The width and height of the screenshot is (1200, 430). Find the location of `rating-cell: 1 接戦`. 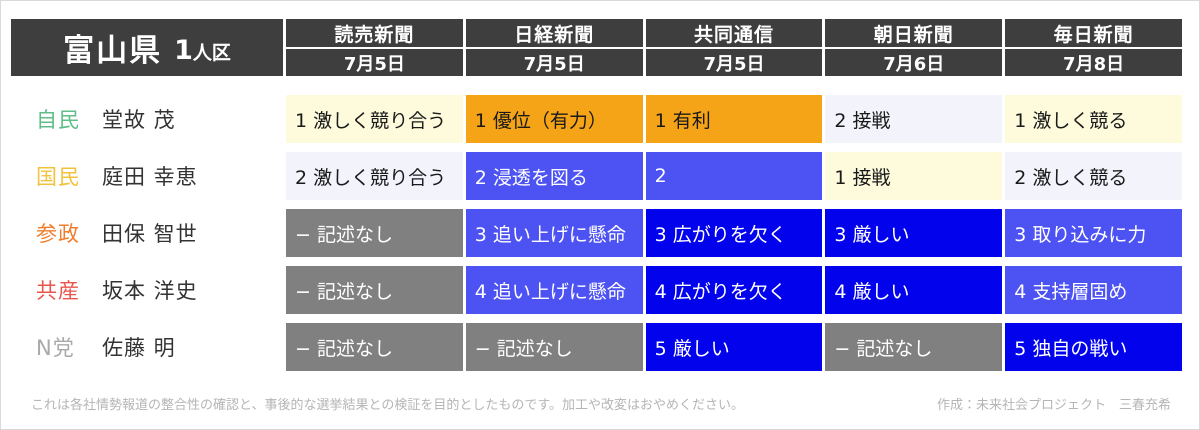

rating-cell: 1 接戦 is located at coordinates (914, 176).